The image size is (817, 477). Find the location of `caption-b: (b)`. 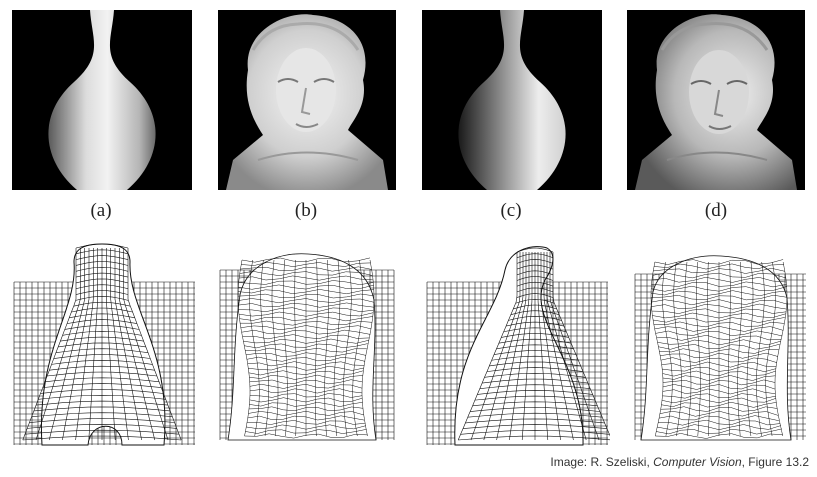

caption-b: (b) is located at coordinates (306, 210).